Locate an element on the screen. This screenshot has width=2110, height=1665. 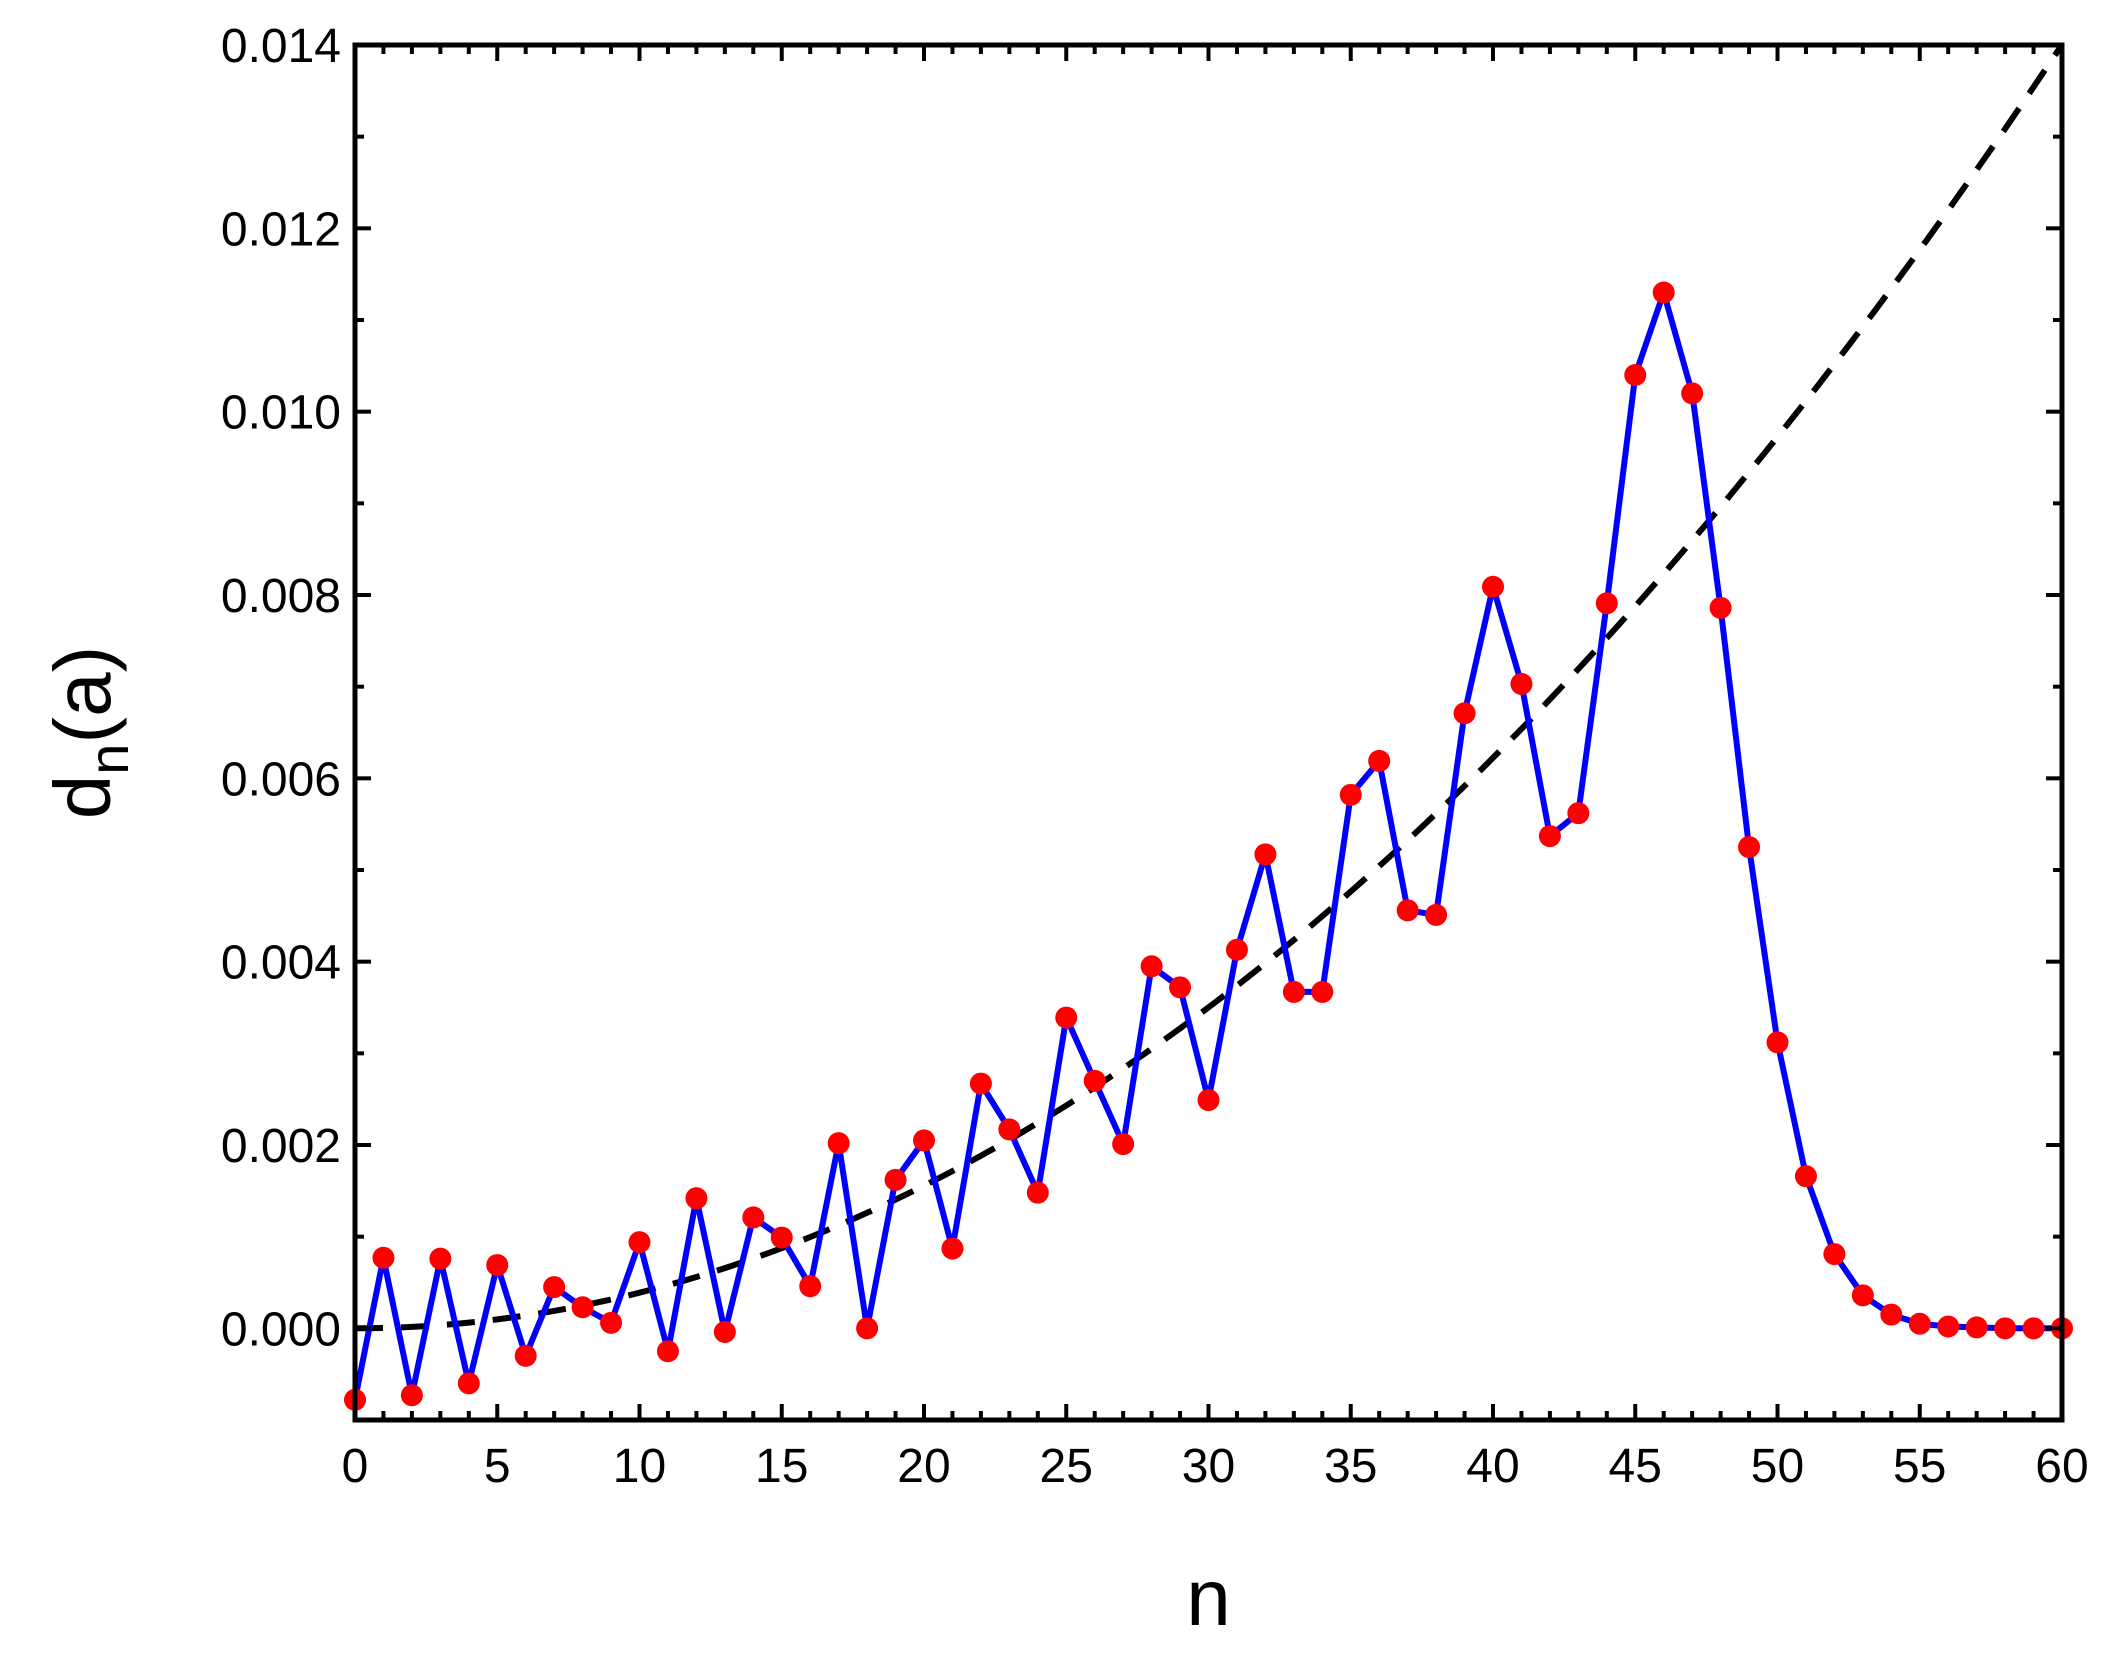
x-tick-label: 50 is located at coordinates (1777, 1466).